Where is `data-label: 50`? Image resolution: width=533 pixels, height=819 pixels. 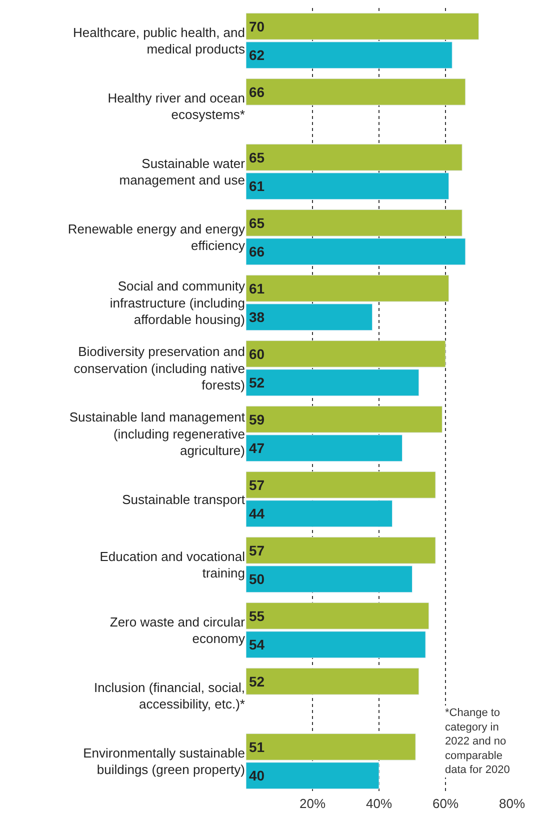 data-label: 50 is located at coordinates (257, 579).